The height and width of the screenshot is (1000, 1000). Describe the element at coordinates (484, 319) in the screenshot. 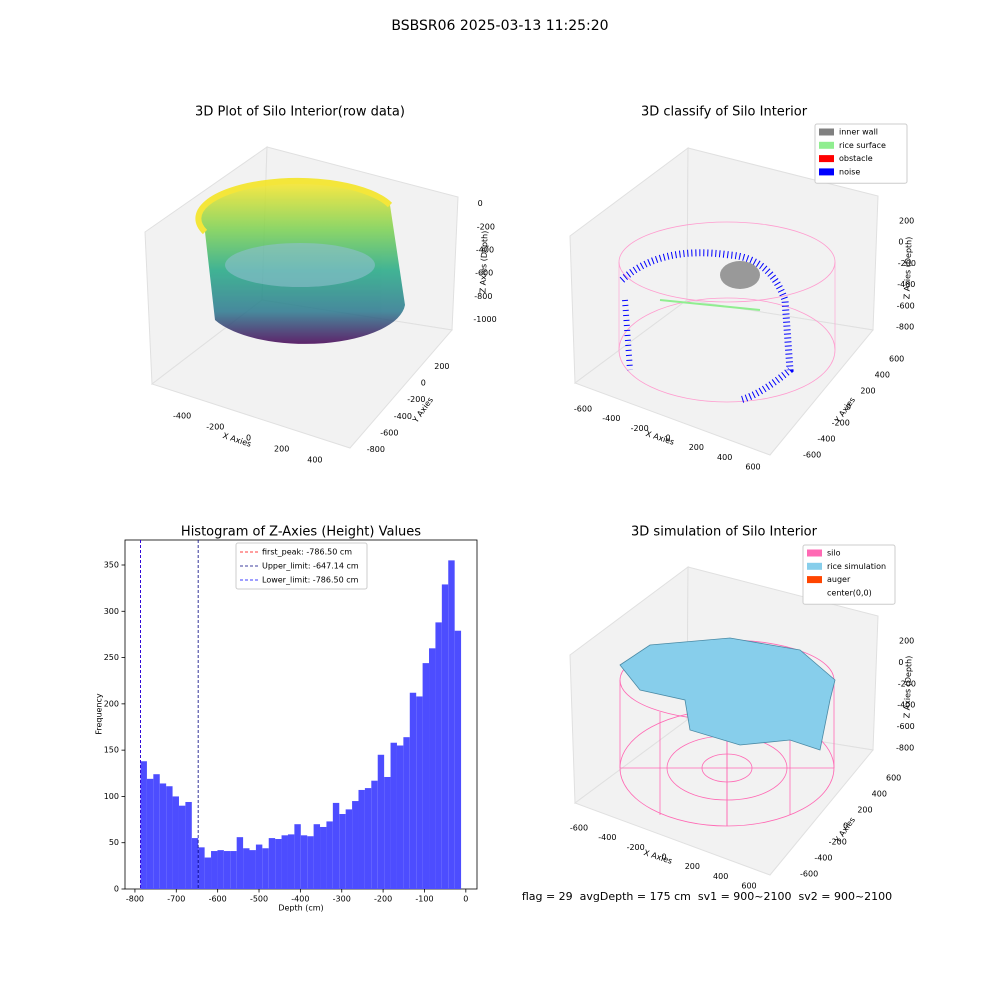

I see `z-tick-label: -1000` at that location.